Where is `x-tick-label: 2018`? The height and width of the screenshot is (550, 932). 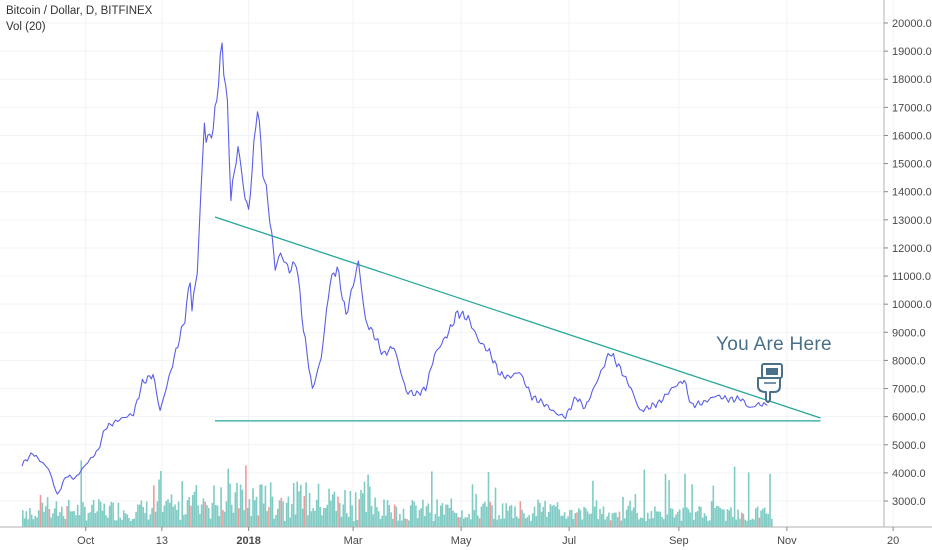
x-tick-label: 2018 is located at coordinates (248, 541).